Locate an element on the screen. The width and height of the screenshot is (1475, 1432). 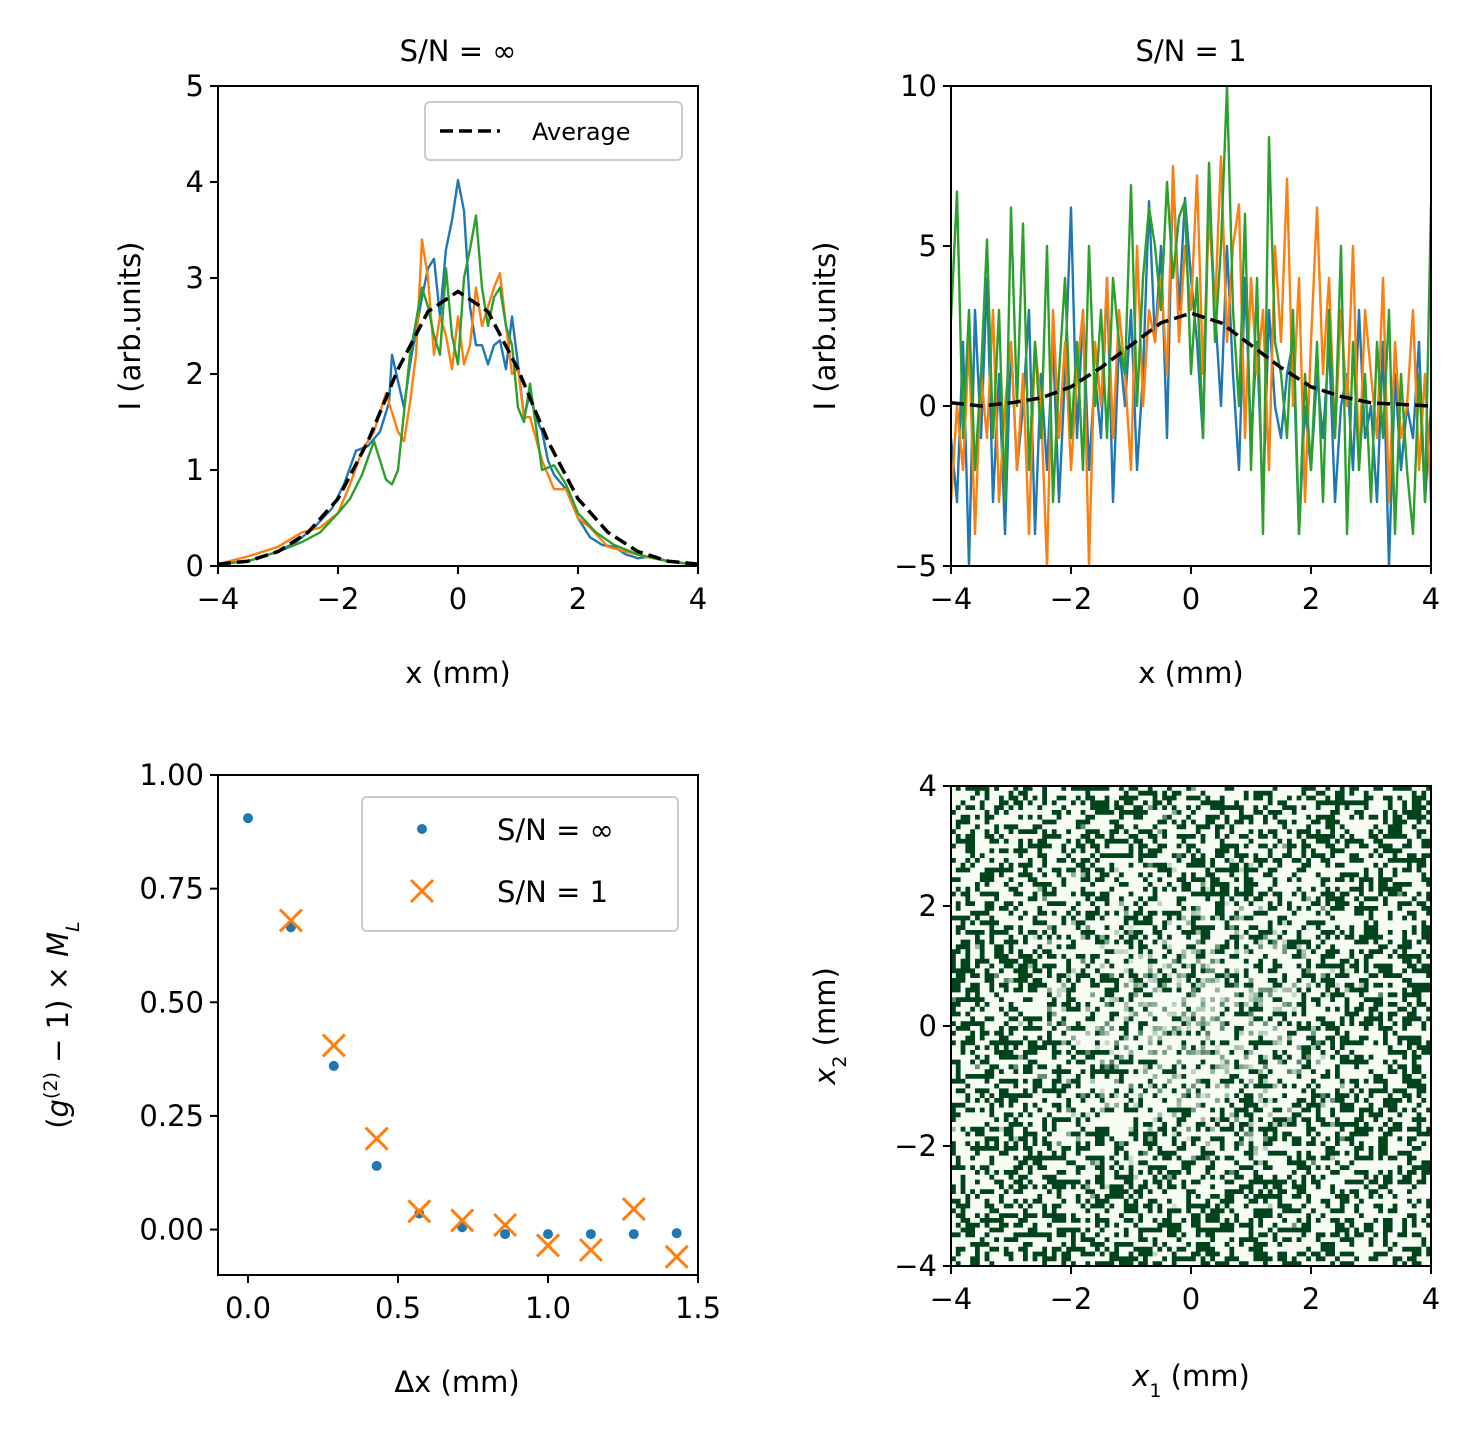
y-tick-label: 0.00 is located at coordinates (171, 1230).